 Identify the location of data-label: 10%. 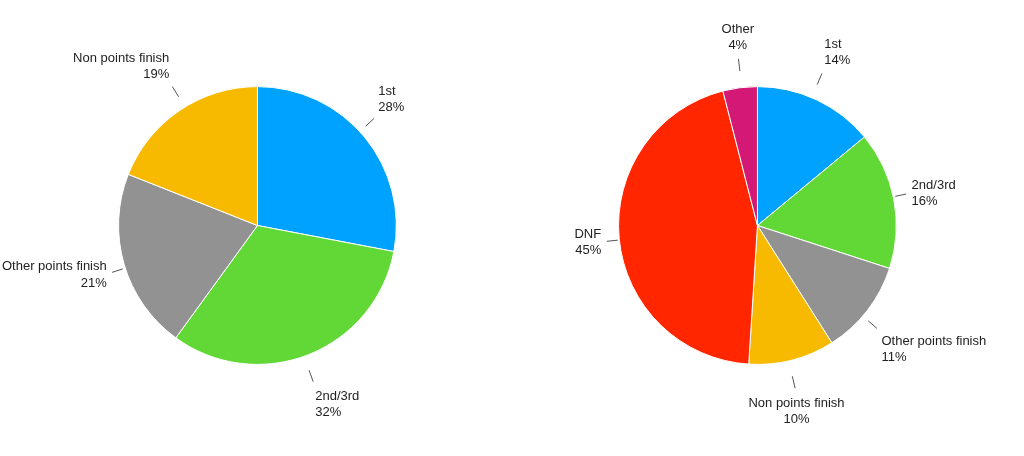
(796, 418).